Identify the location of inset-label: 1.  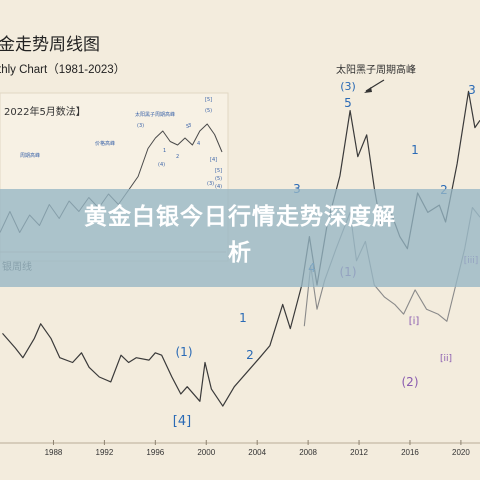
(164, 151).